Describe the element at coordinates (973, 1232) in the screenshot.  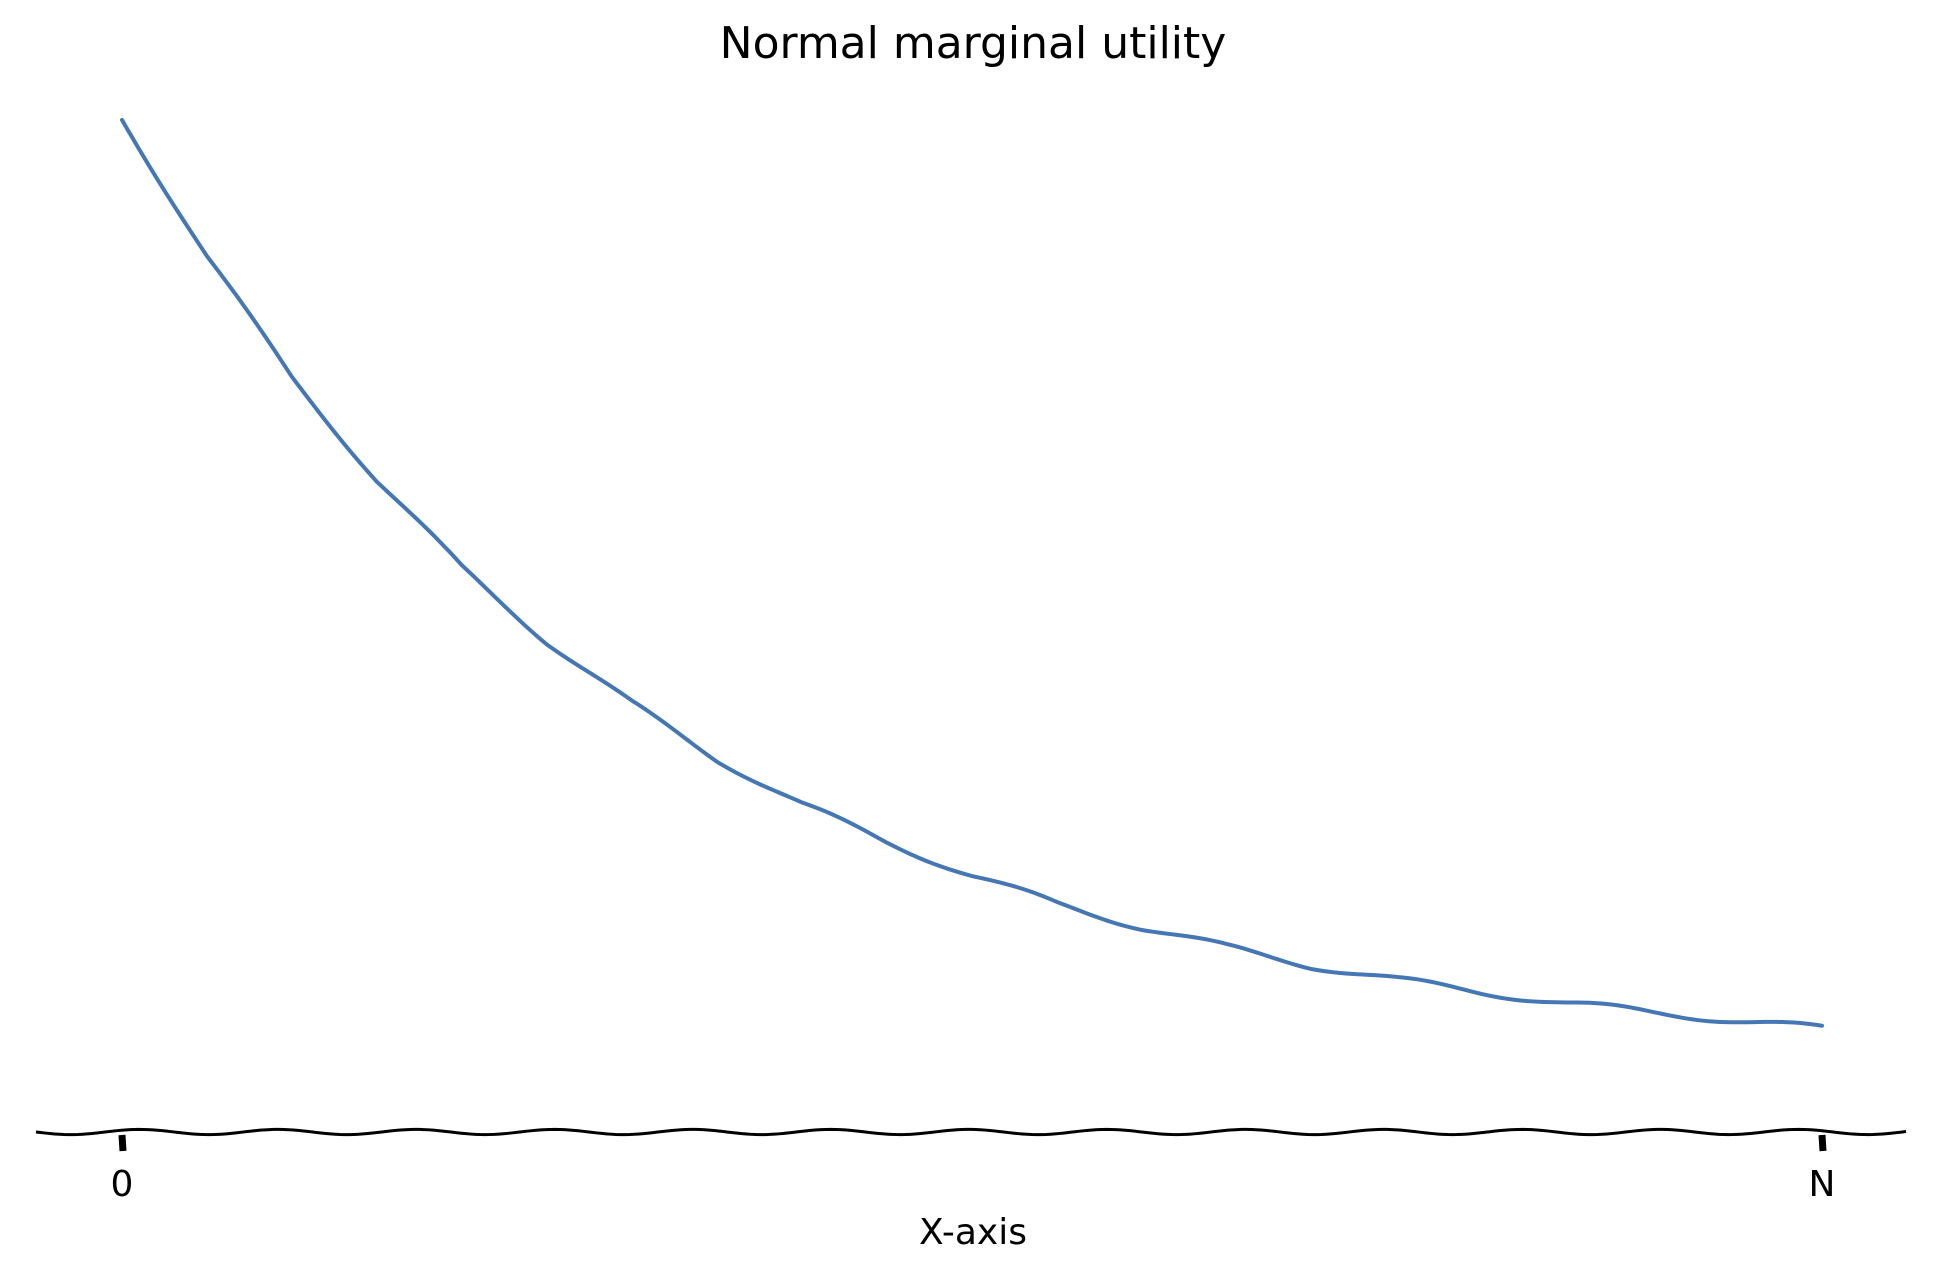
I see `x-axis-label: X-axis` at that location.